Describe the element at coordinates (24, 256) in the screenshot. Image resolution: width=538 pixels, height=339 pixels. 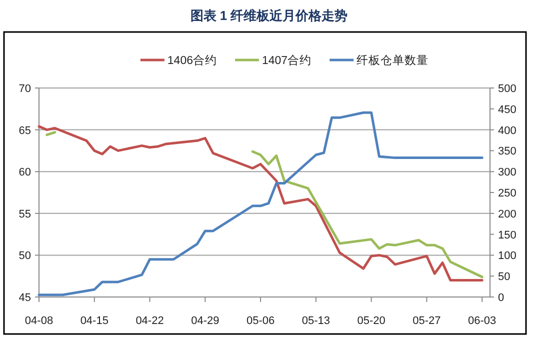
I see `y-tick-label: 50` at that location.